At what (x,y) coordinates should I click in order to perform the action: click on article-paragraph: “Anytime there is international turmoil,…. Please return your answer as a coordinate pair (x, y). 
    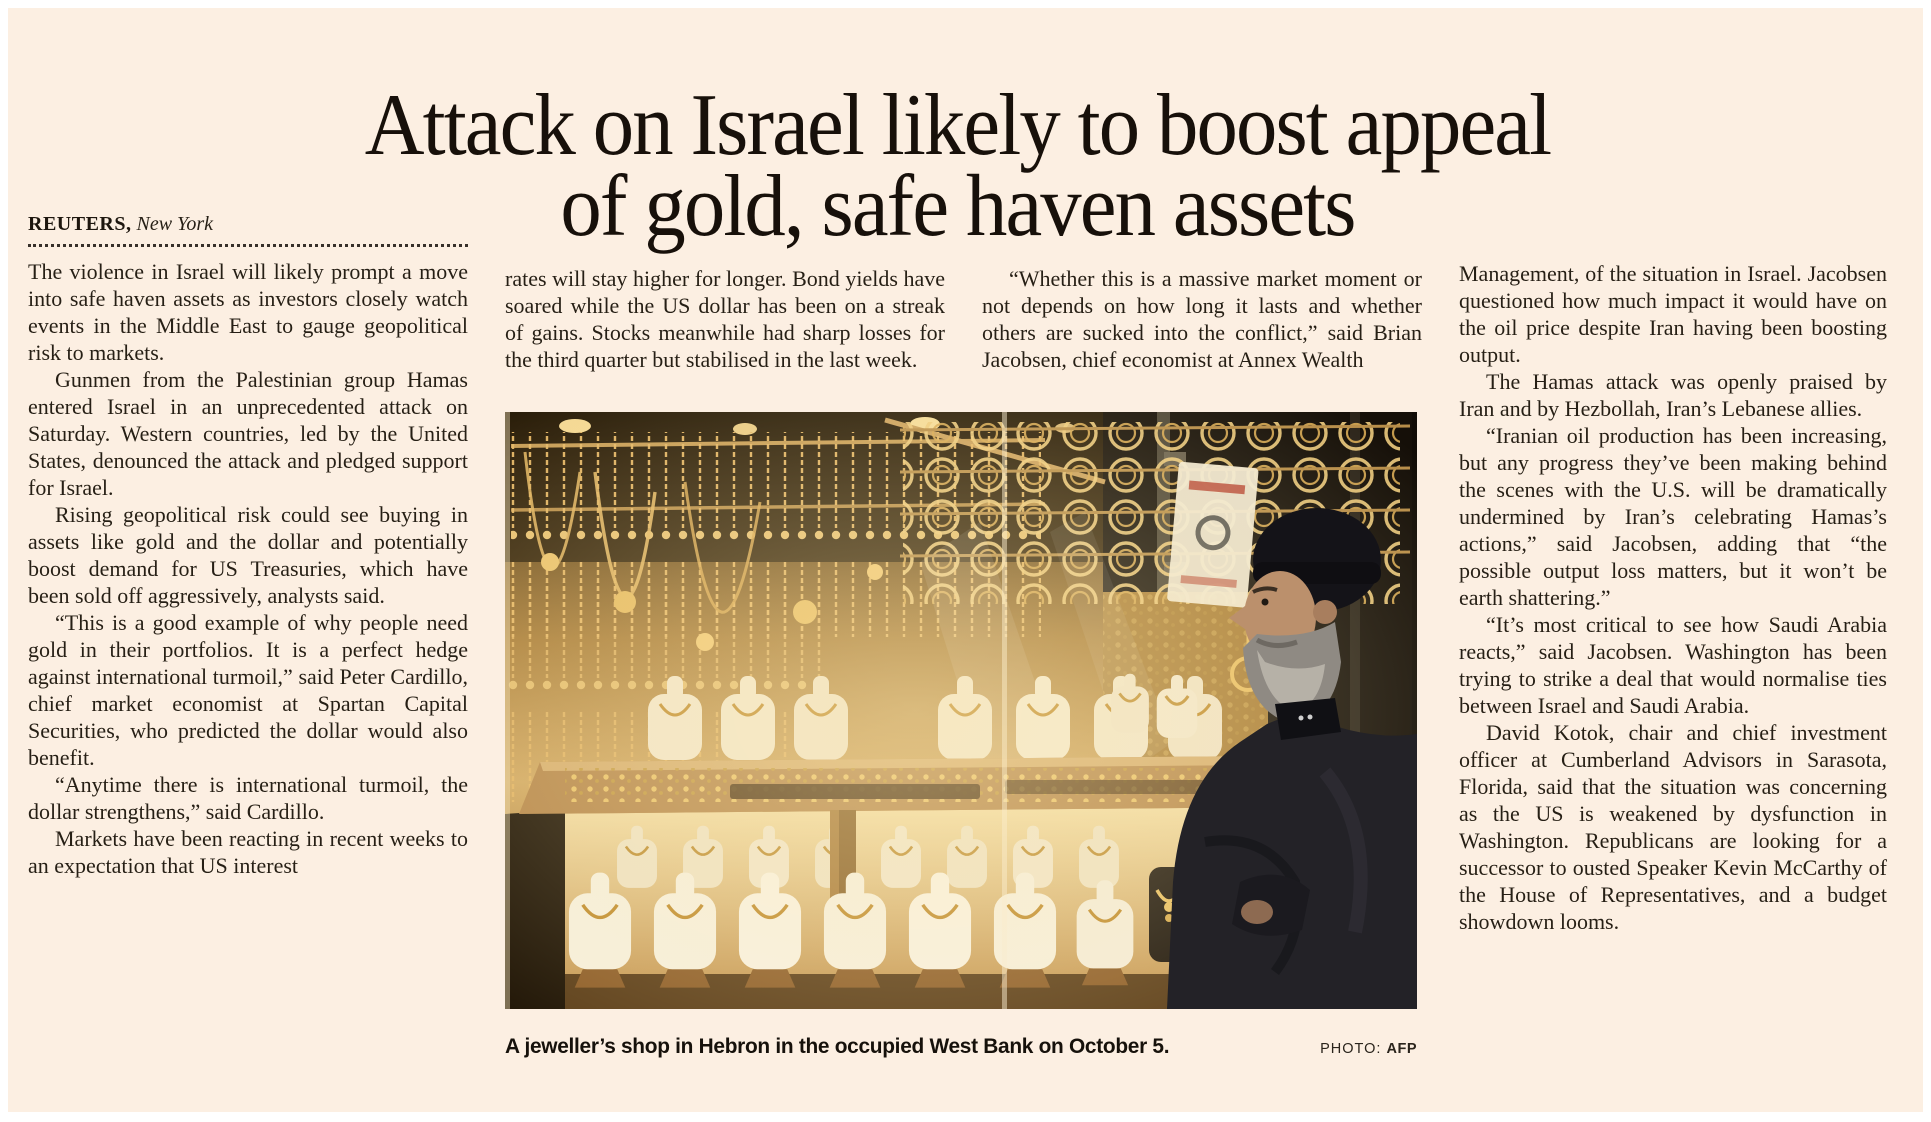
    Looking at the image, I should click on (248, 798).